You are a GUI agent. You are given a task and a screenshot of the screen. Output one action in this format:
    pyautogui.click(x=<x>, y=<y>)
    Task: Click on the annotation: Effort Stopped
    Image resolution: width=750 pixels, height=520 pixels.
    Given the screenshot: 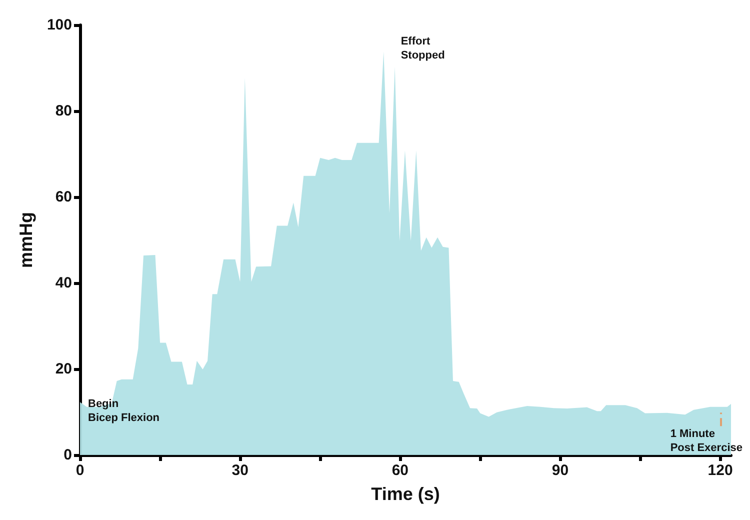 What is the action you would take?
    pyautogui.click(x=422, y=49)
    